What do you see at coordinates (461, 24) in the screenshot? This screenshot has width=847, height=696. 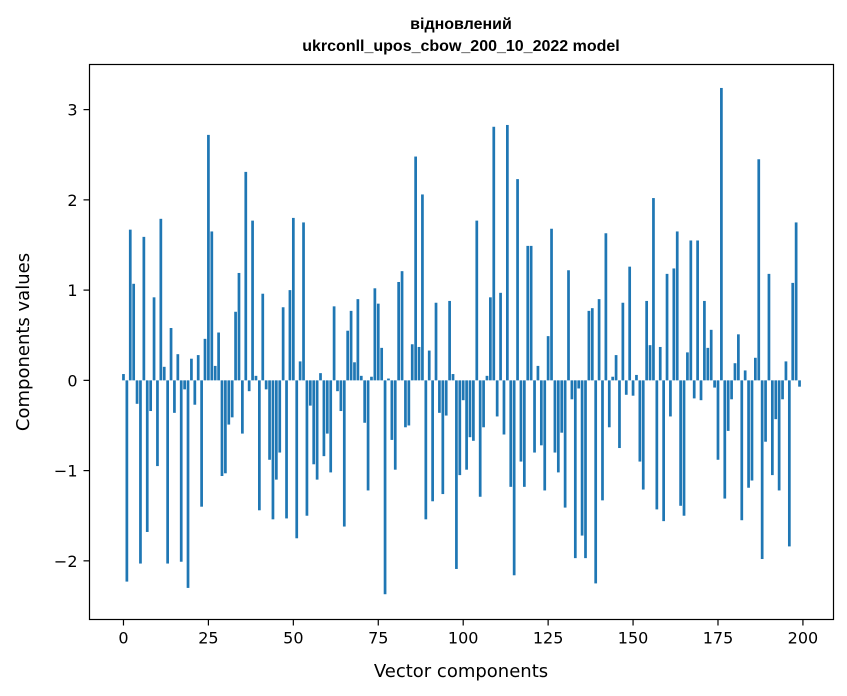 I see `chart-title-line1: відновлений` at bounding box center [461, 24].